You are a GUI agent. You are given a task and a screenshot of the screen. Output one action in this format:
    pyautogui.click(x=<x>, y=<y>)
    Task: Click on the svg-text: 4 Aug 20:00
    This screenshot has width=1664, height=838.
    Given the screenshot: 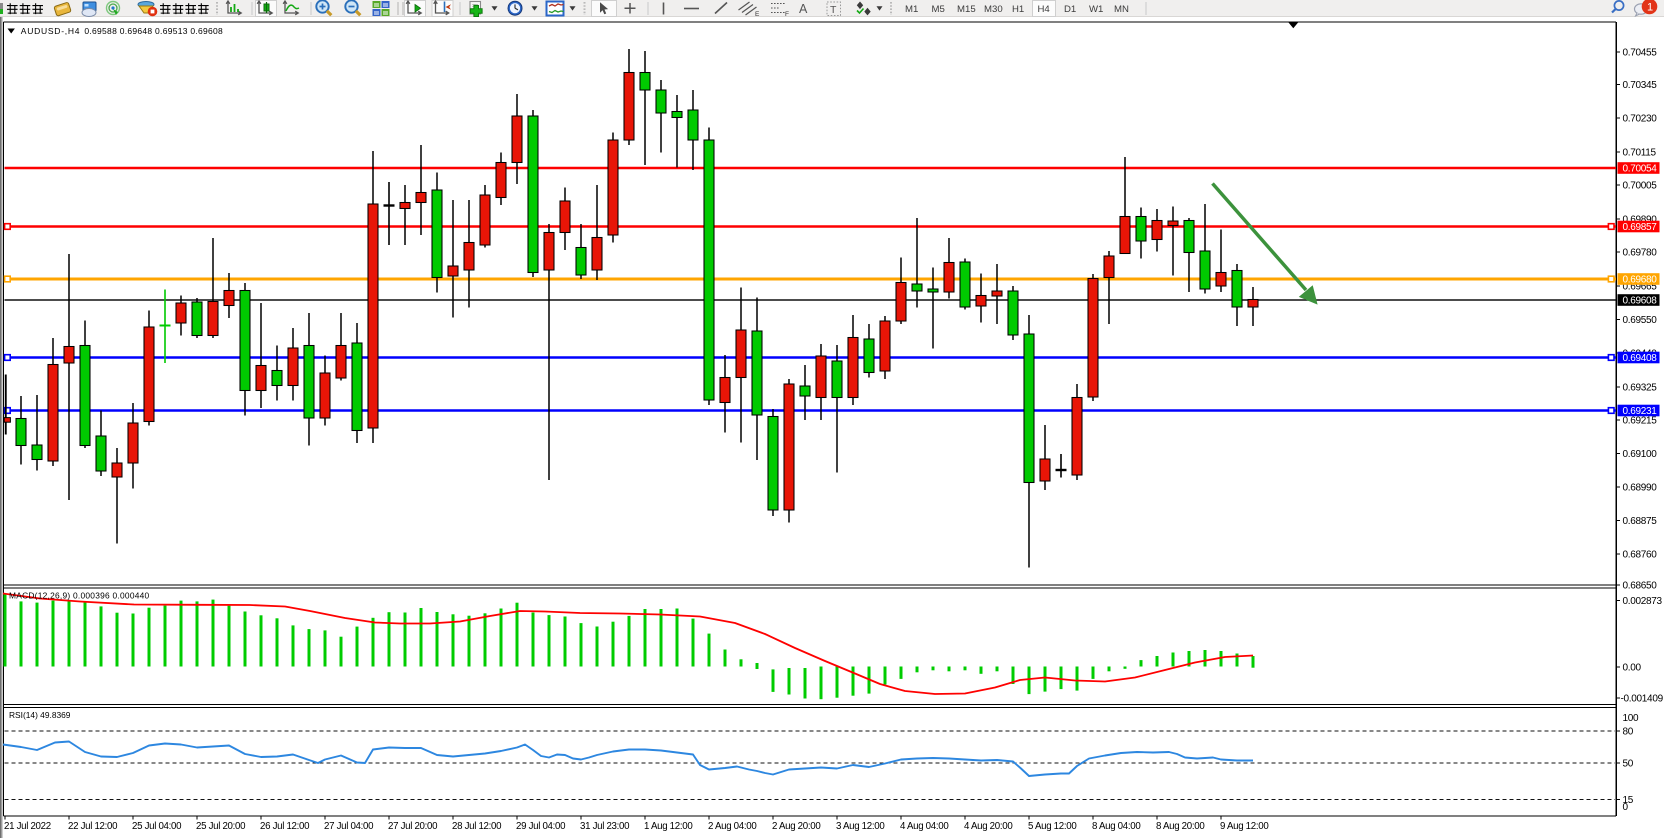 What is the action you would take?
    pyautogui.click(x=988, y=826)
    